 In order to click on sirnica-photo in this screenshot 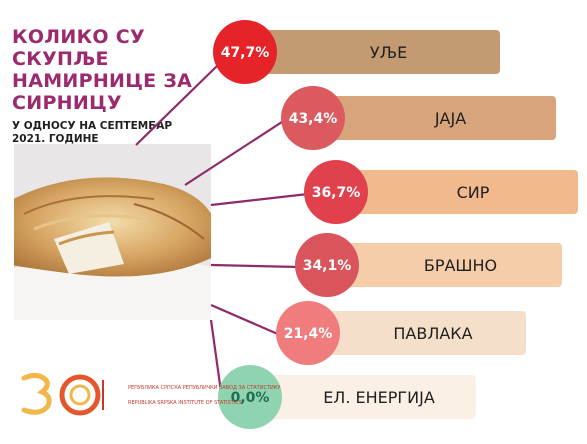, I will do `click(112, 232)`.